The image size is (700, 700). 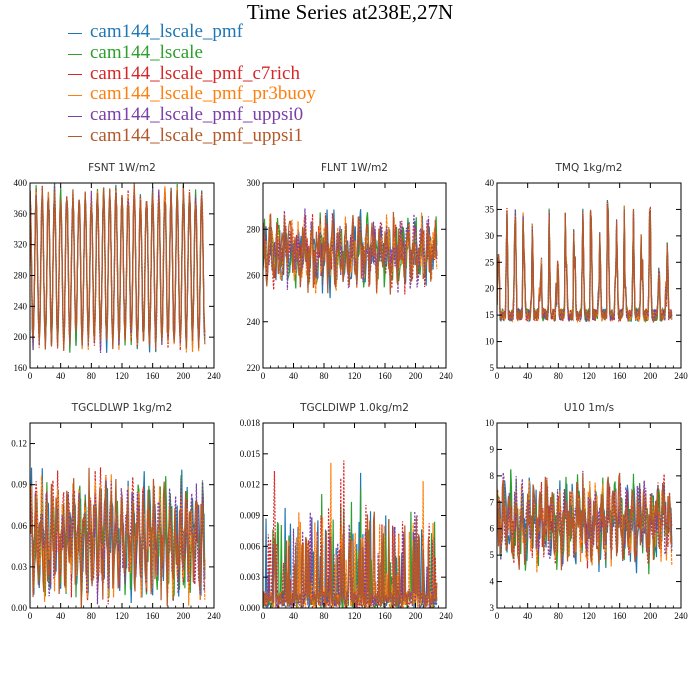 I want to click on legend-label: cam144_lscale_pmf_uppsi0, so click(x=197, y=115).